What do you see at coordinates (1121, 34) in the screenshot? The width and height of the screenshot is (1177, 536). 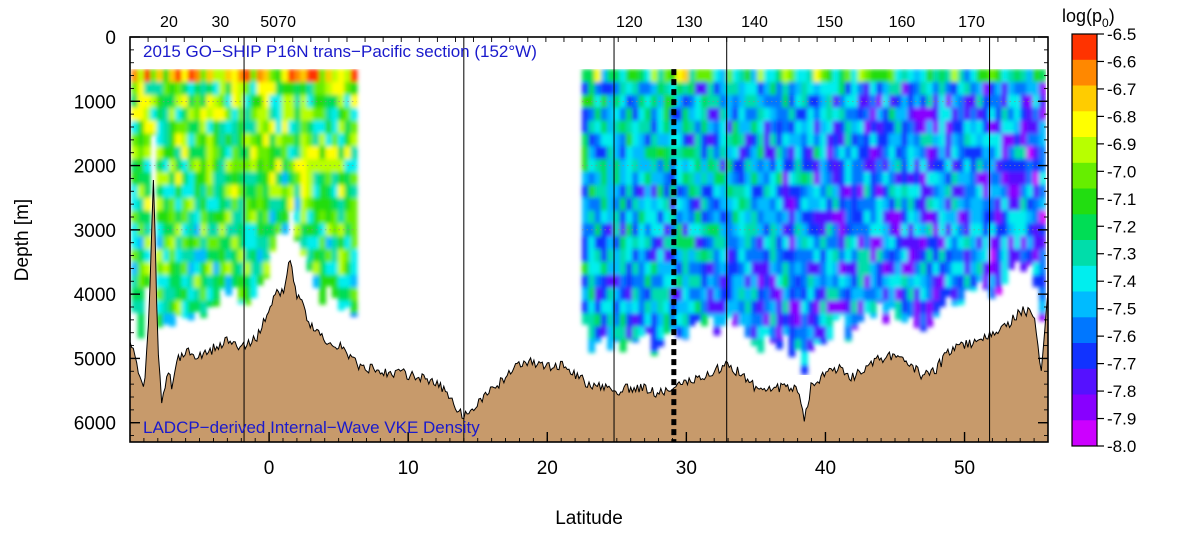 I see `colorbar-tick-label: -6.5` at bounding box center [1121, 34].